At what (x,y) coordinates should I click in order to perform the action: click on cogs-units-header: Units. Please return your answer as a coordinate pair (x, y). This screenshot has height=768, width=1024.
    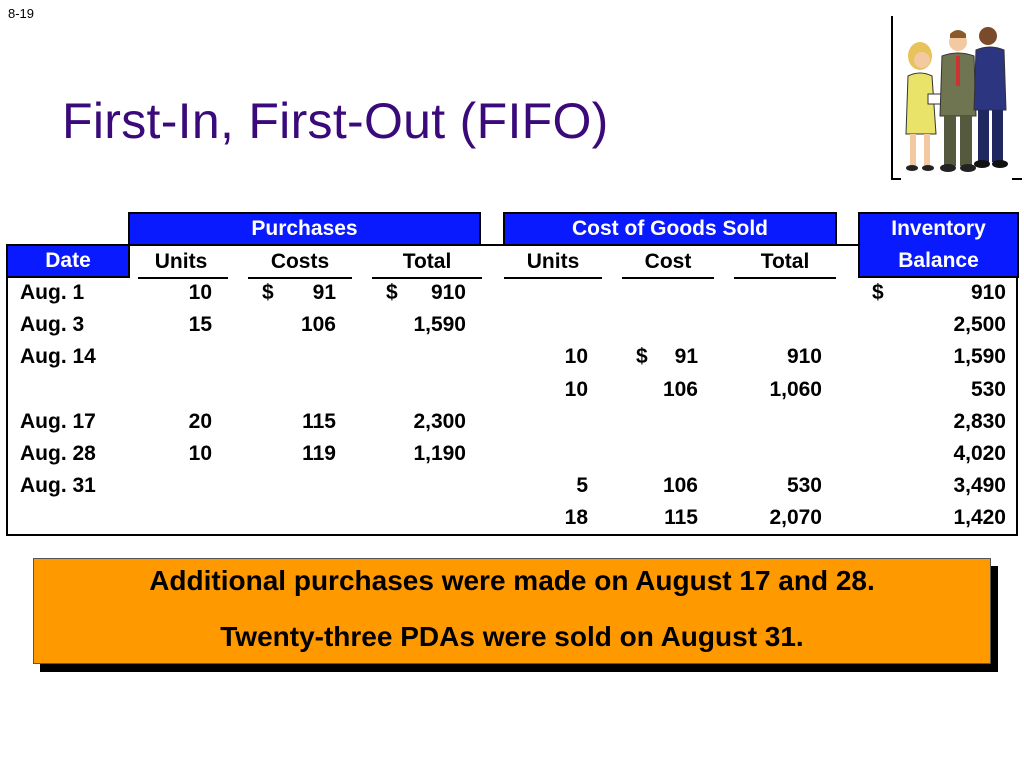
    Looking at the image, I should click on (553, 261).